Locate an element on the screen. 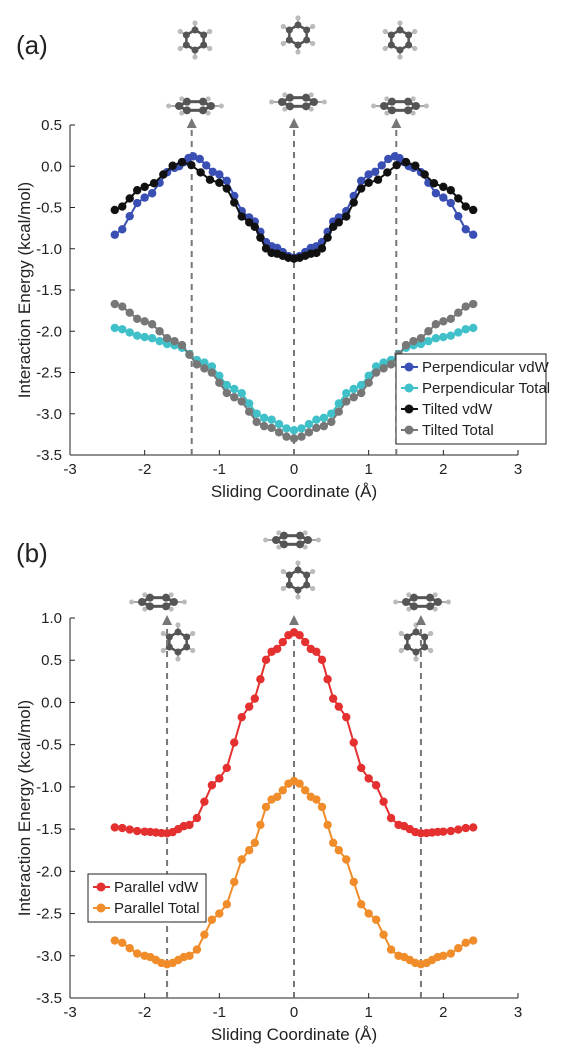  x-tick-label: 0 is located at coordinates (294, 469).